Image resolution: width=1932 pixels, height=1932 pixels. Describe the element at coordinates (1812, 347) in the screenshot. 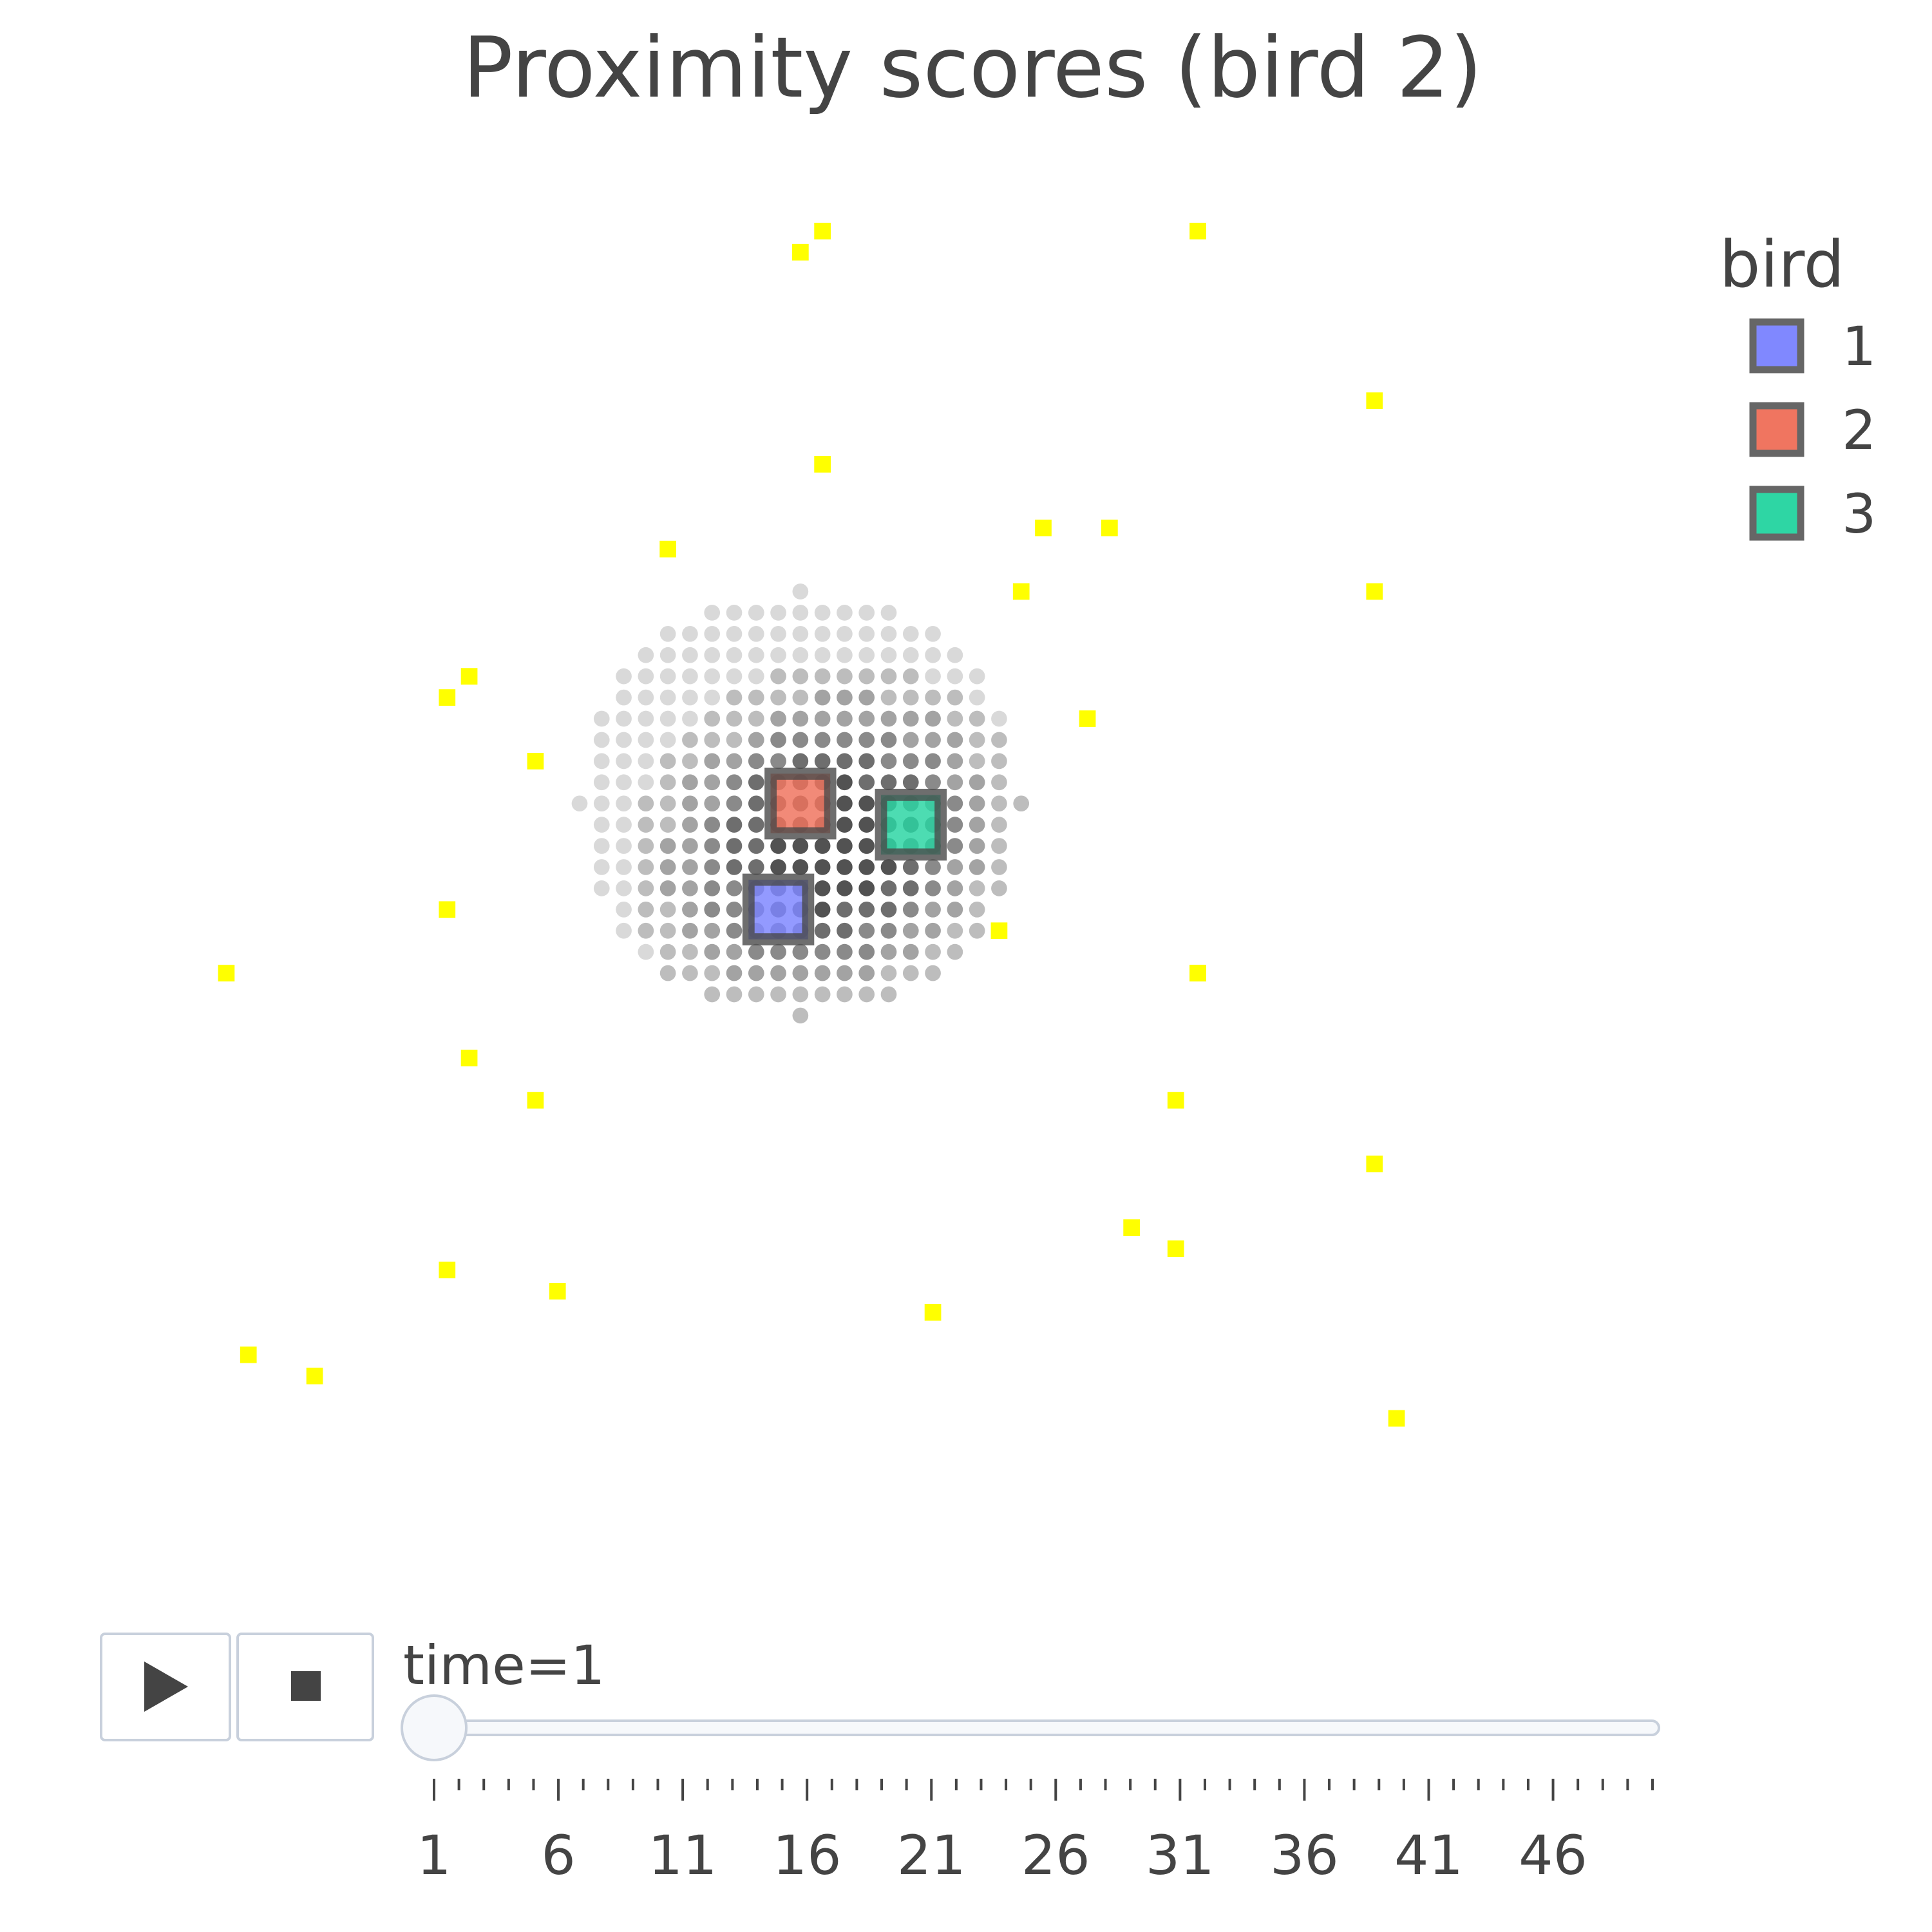

I see `legend-item-1: 1` at that location.